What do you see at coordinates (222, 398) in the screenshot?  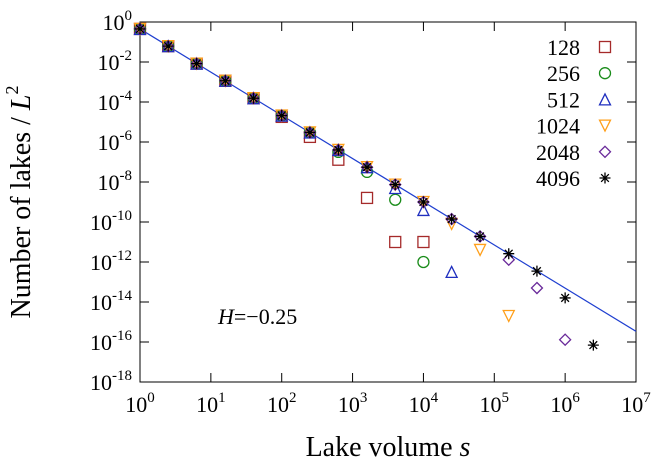 I see `x-tick-exponent: 1` at bounding box center [222, 398].